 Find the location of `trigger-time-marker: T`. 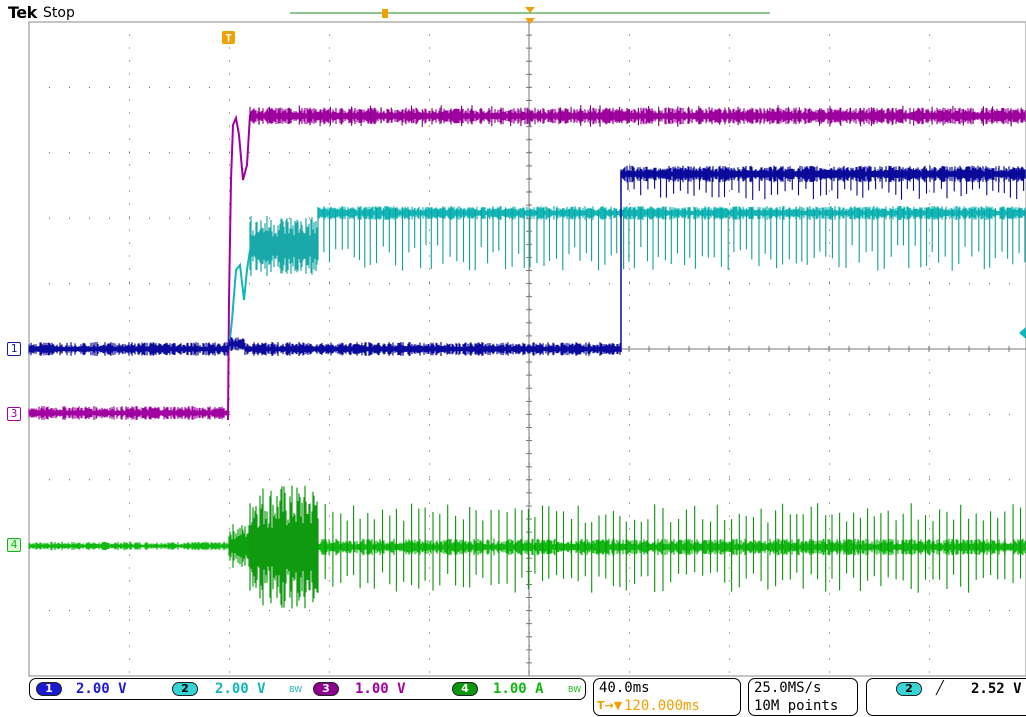

trigger-time-marker: T is located at coordinates (228, 38).